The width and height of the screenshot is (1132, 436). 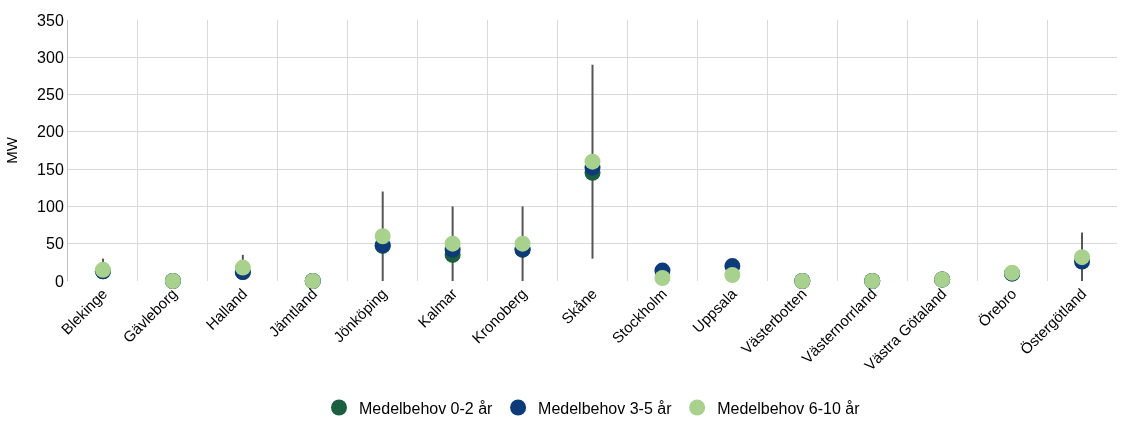 What do you see at coordinates (789, 408) in the screenshot?
I see `legend-label: Medelbehov 6-10 år` at bounding box center [789, 408].